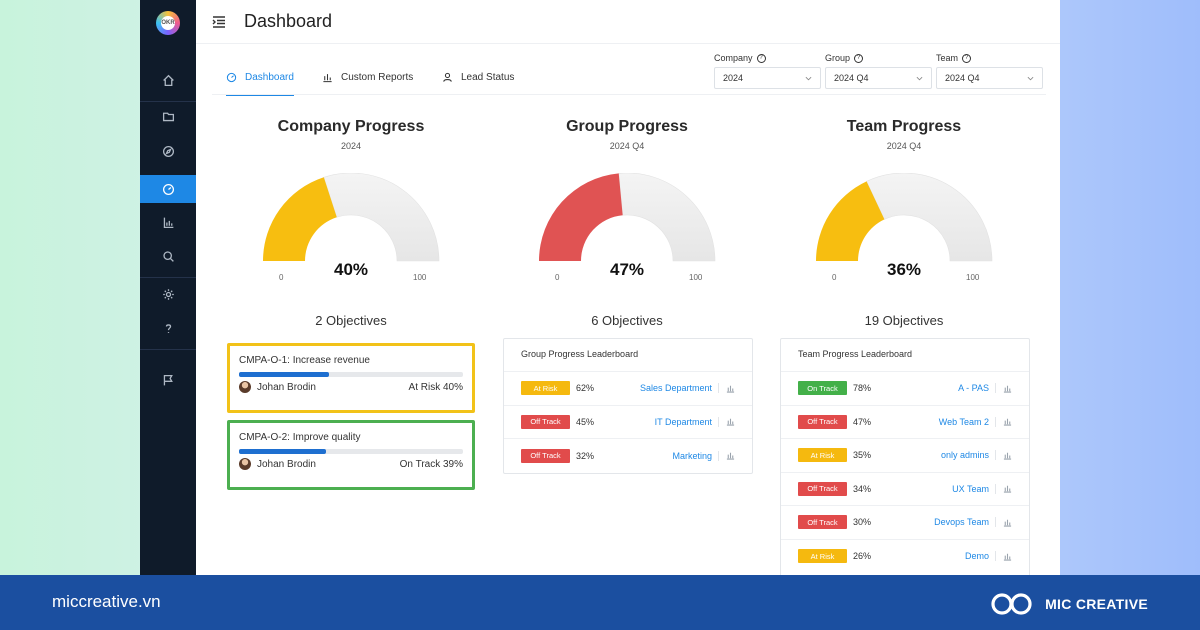 Image resolution: width=1200 pixels, height=630 pixels. I want to click on tab-dashboard: Dashboard, so click(260, 81).